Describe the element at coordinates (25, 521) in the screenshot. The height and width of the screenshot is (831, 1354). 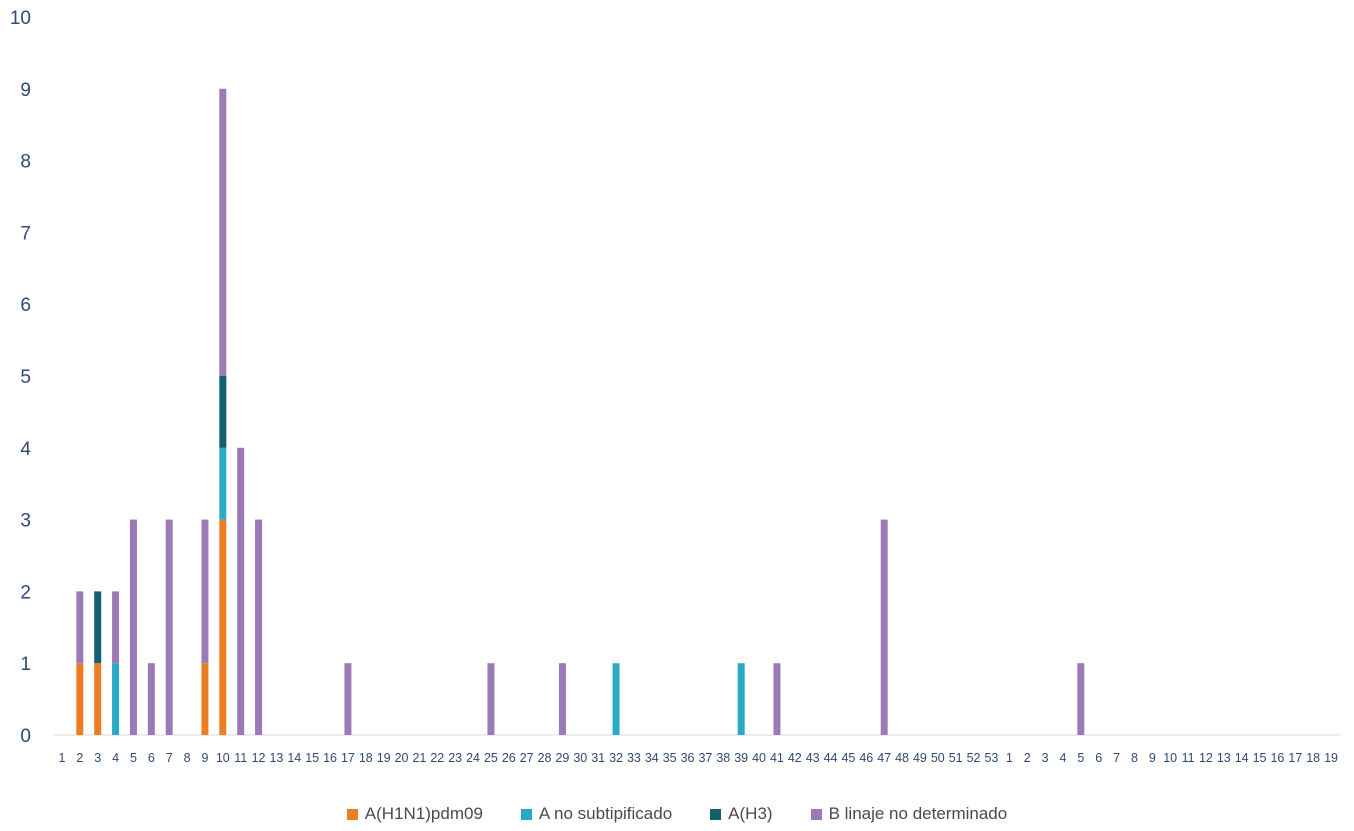
I see `y-tick-label: 3` at that location.